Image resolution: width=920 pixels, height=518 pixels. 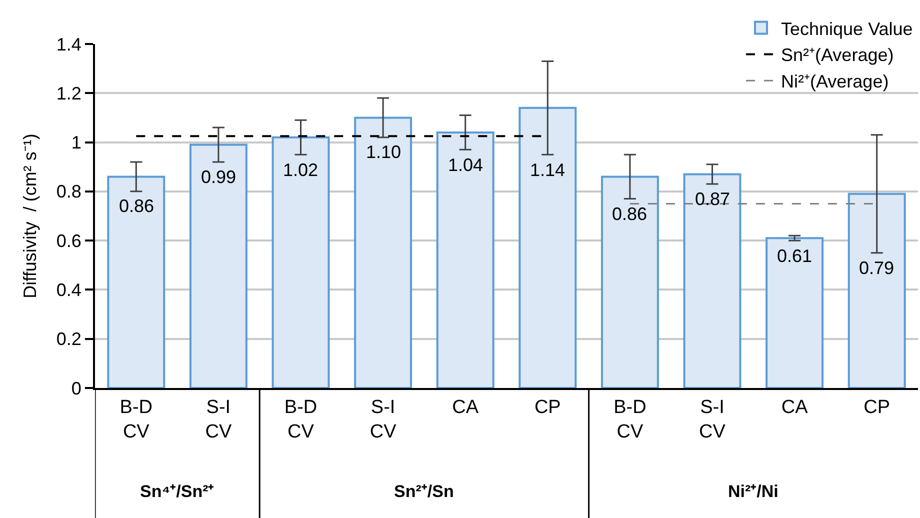 What do you see at coordinates (424, 491) in the screenshot?
I see `text: Sn²⁺/Sn` at bounding box center [424, 491].